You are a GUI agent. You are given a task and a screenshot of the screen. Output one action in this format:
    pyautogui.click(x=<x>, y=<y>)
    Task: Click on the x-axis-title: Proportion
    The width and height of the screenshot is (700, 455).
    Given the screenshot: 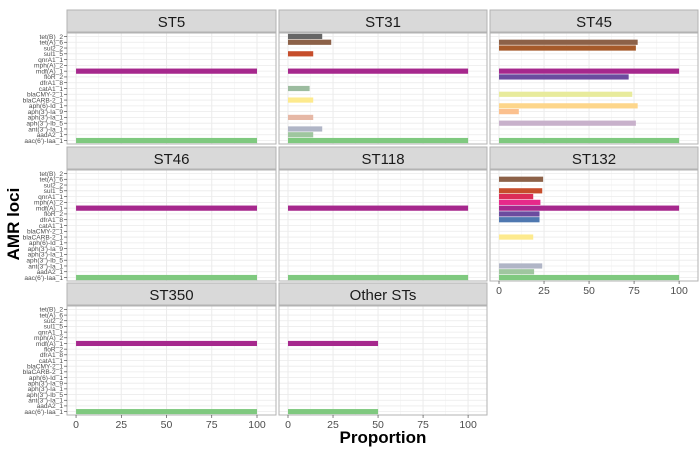 What is the action you would take?
    pyautogui.click(x=383, y=437)
    